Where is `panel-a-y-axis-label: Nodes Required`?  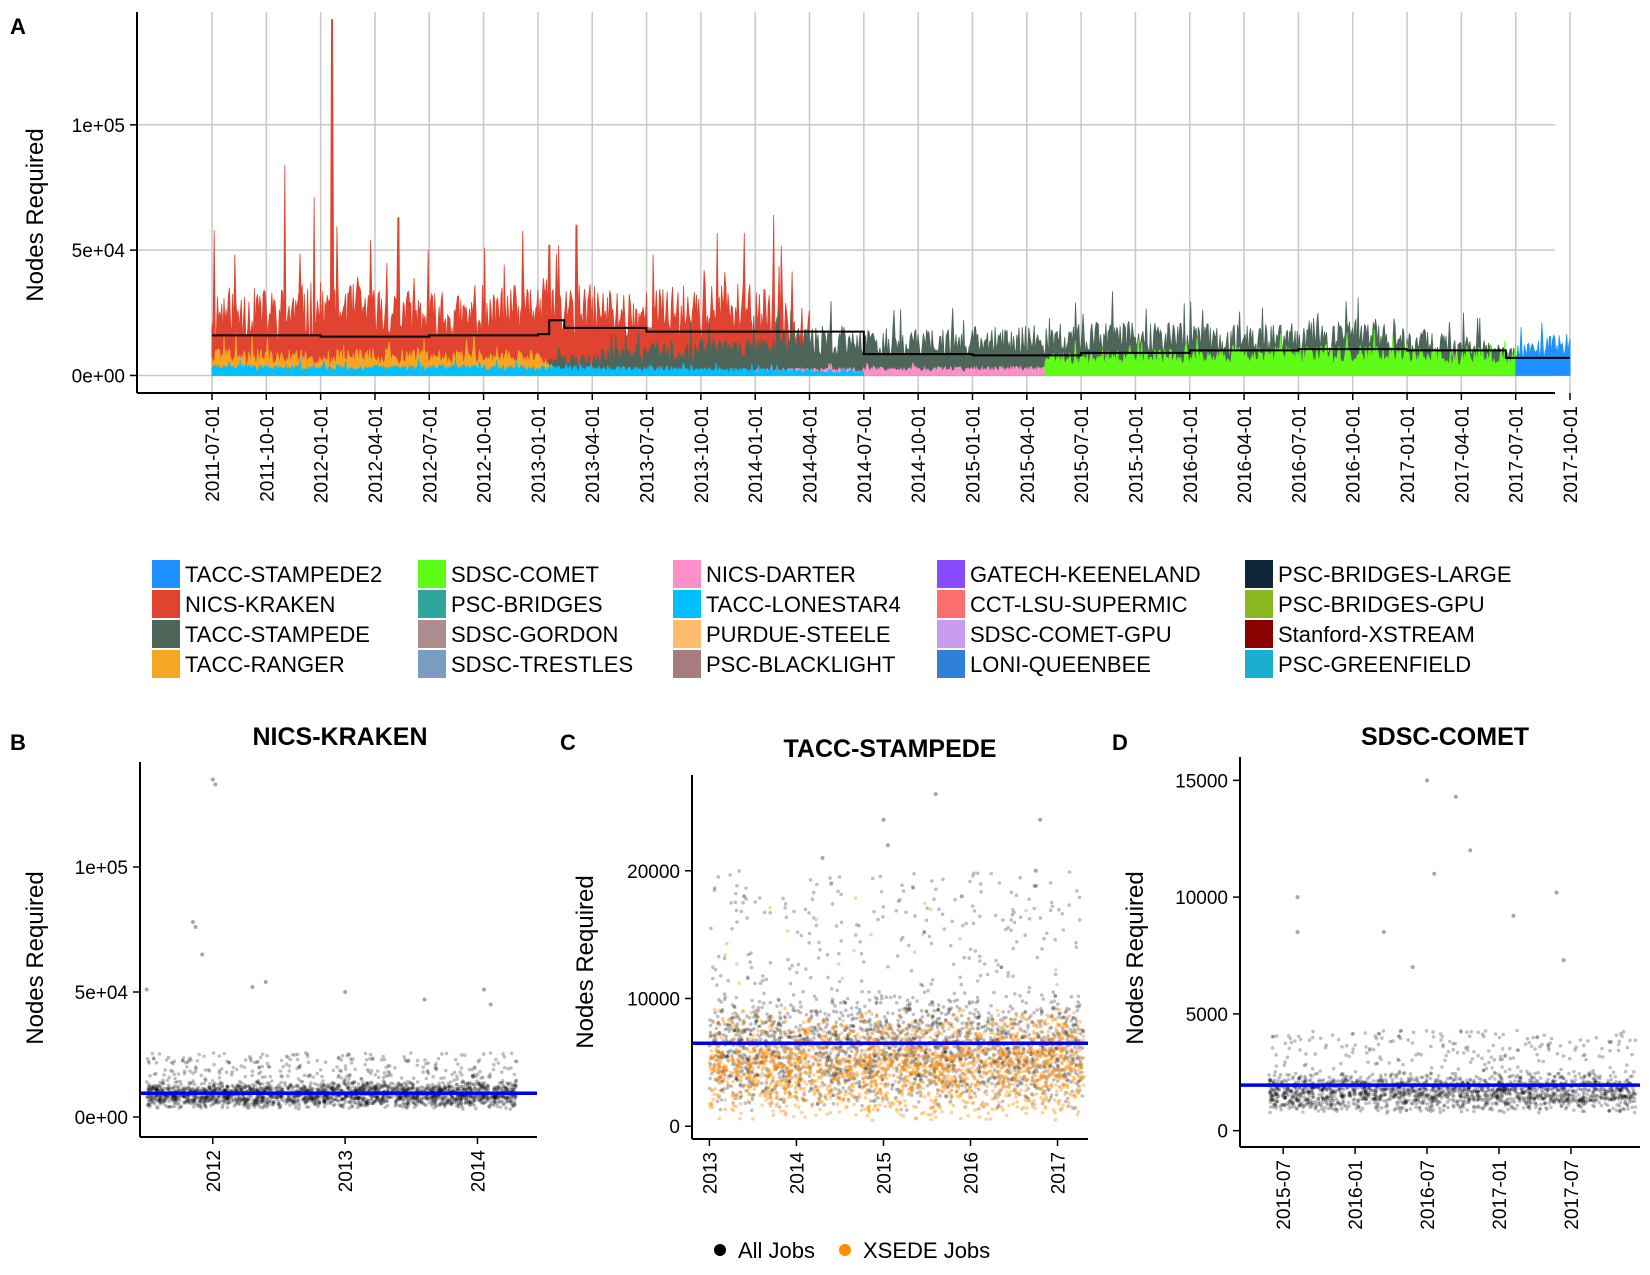
panel-a-y-axis-label: Nodes Required is located at coordinates (35, 214).